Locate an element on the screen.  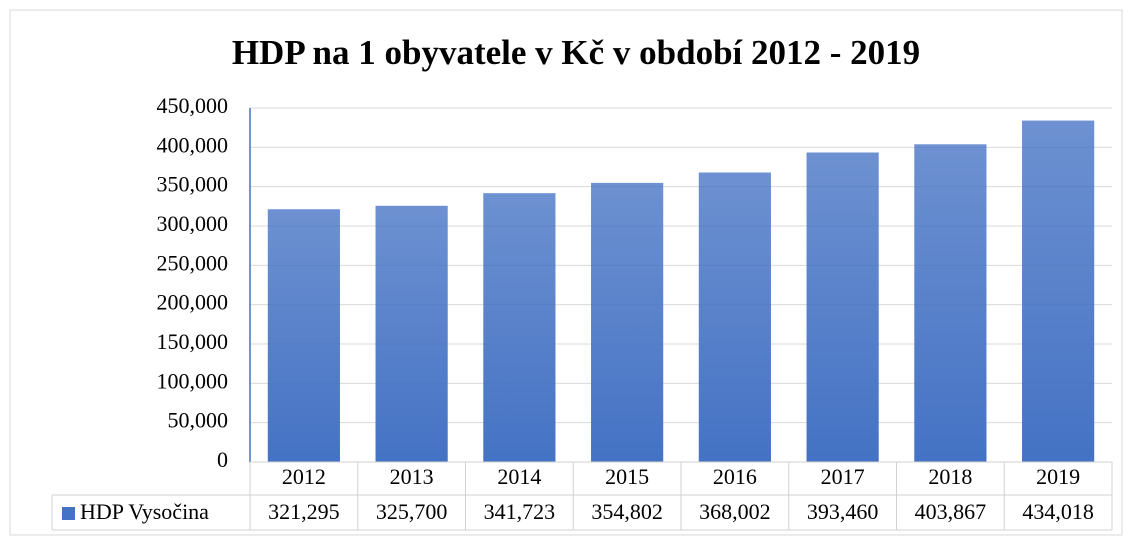
table-value: 341,723 is located at coordinates (520, 511).